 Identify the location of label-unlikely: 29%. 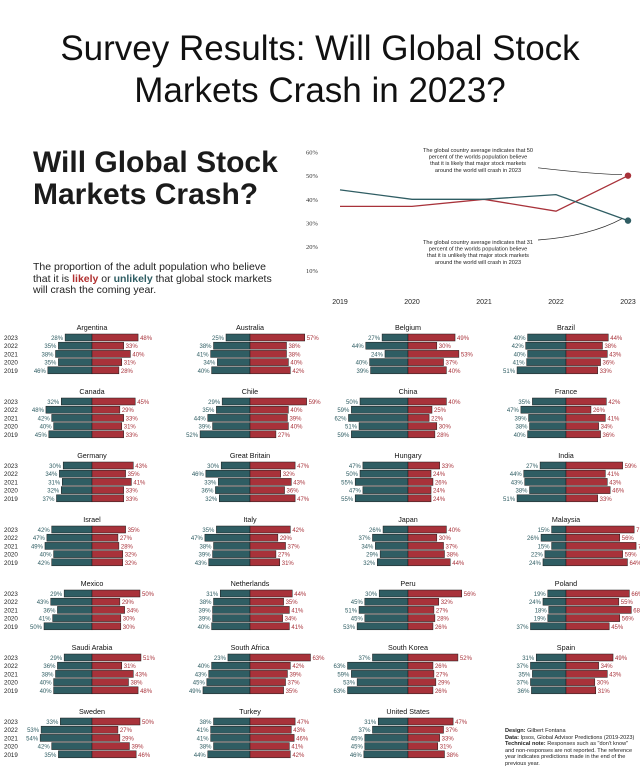
(56, 595).